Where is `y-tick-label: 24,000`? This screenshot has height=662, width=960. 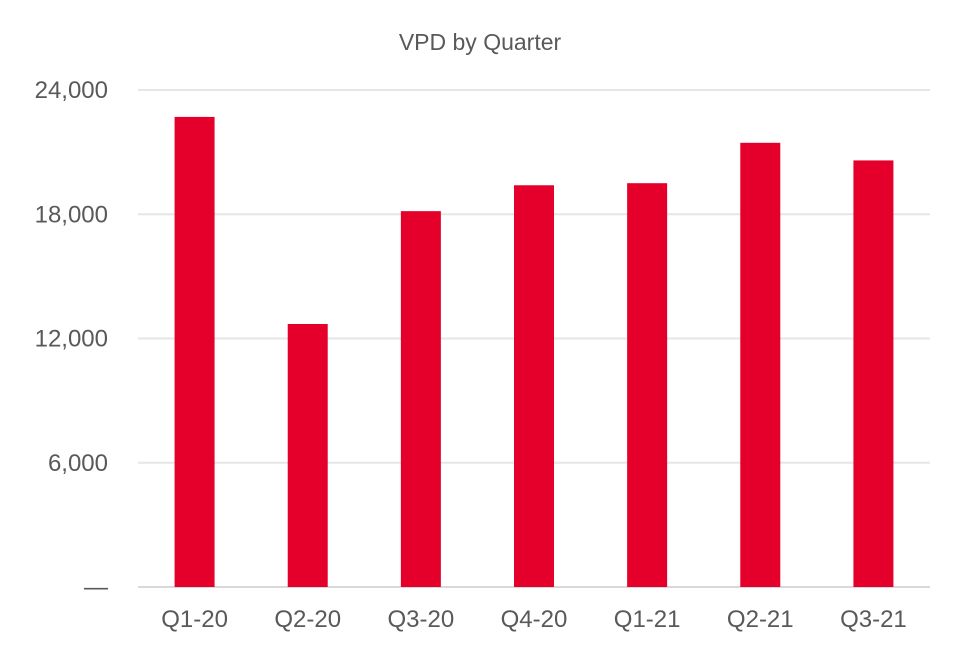
y-tick-label: 24,000 is located at coordinates (71, 90).